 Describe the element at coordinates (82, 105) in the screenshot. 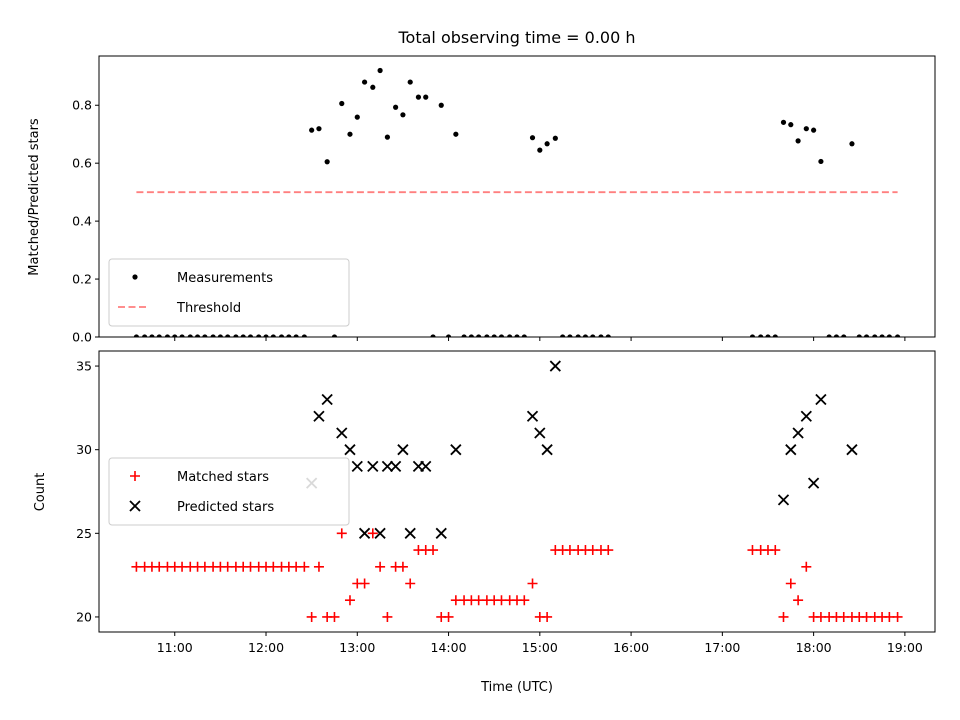

I see `y-tick-label: 0.8` at that location.